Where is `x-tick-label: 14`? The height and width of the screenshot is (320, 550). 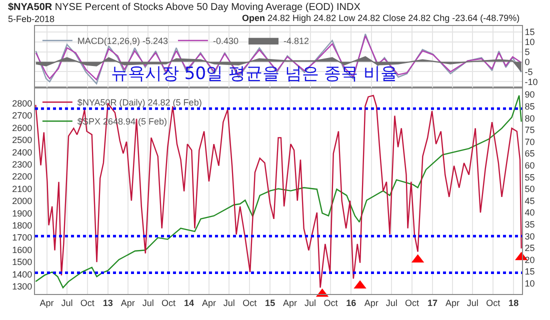 x-tick-label: 14 is located at coordinates (189, 303).